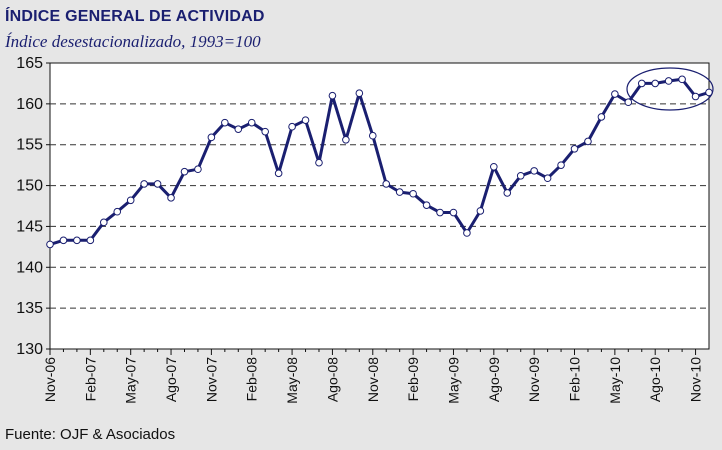 The width and height of the screenshot is (722, 450). Describe the element at coordinates (292, 380) in the screenshot. I see `x-tick-label: May-08` at that location.